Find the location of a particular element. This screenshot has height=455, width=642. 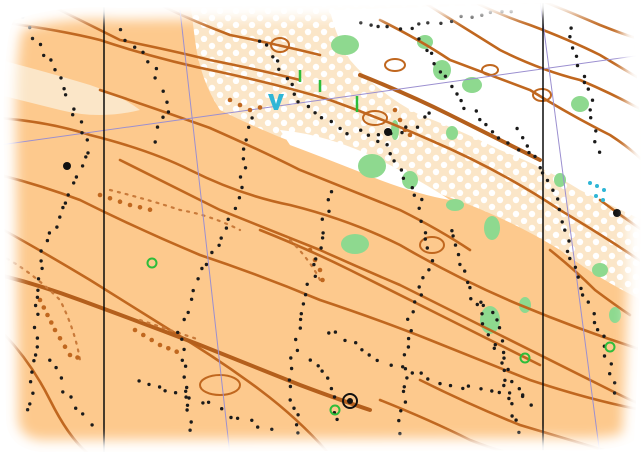

water-v-mark is located at coordinates (276, 102).